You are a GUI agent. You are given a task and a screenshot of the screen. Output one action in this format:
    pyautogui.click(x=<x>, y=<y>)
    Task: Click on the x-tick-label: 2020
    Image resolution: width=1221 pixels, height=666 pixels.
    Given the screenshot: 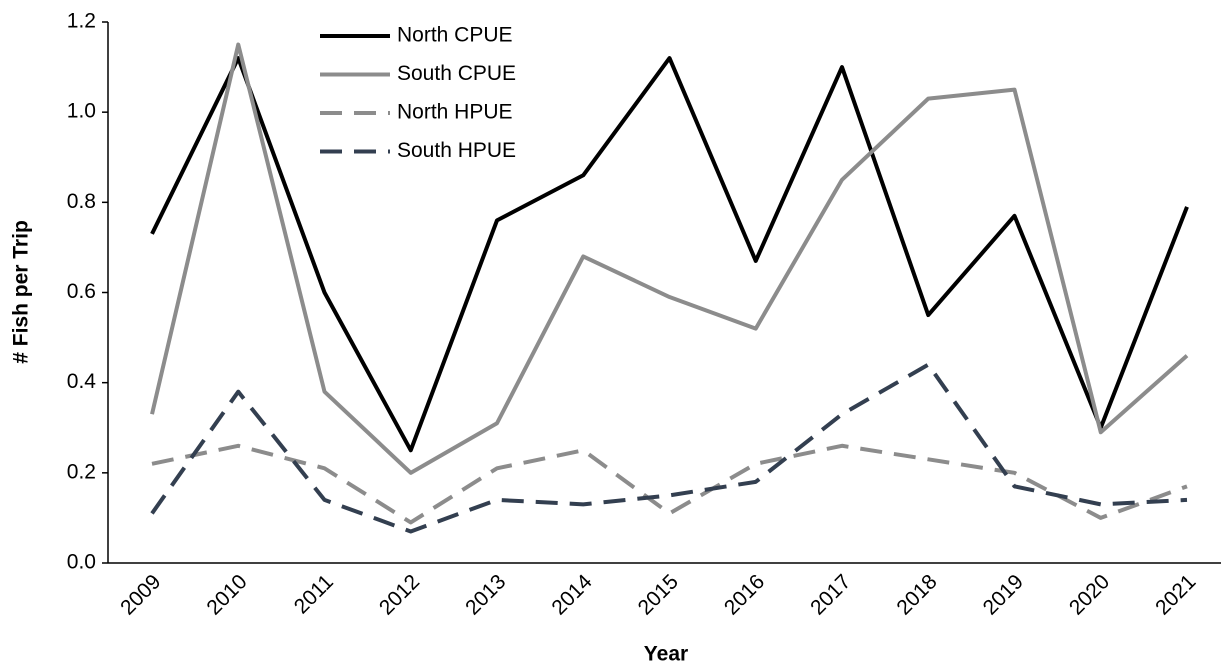 What is the action you would take?
    pyautogui.click(x=1089, y=594)
    